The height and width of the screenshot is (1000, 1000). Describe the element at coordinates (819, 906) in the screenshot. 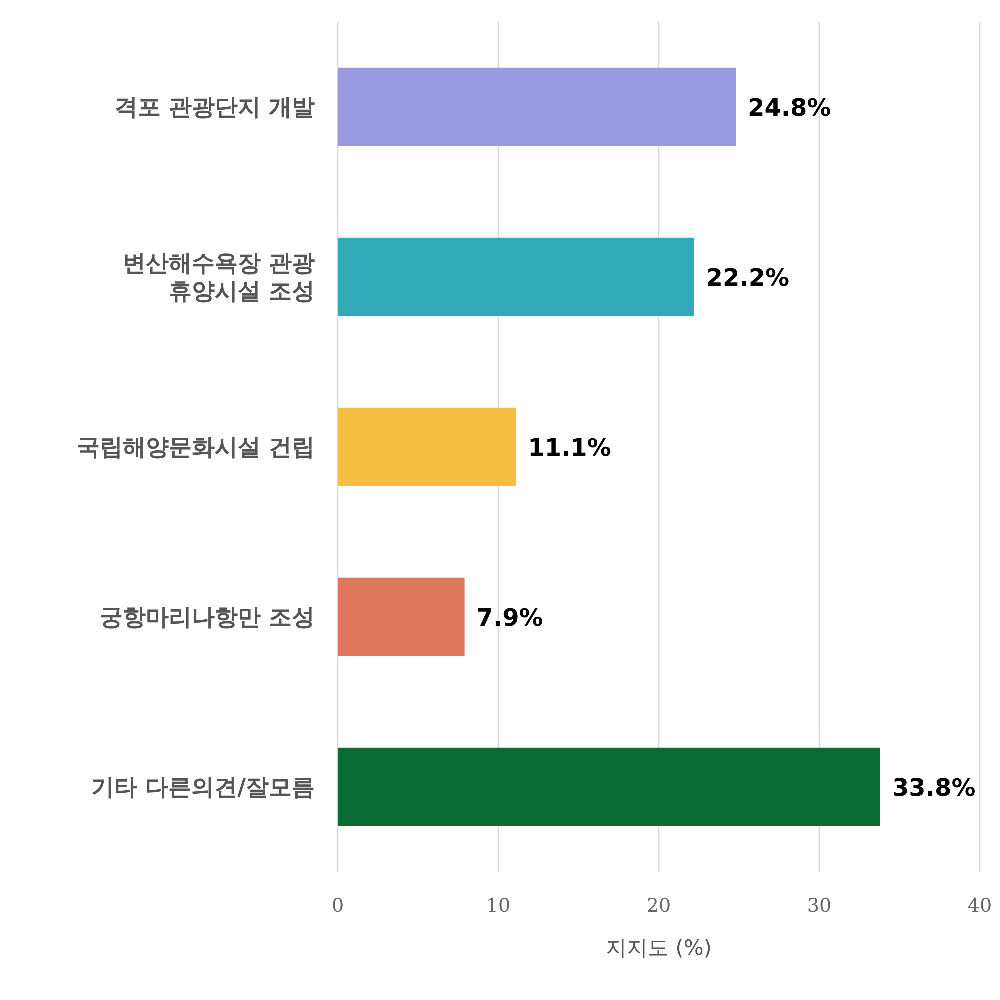

I see `x-tick-label: 30` at that location.